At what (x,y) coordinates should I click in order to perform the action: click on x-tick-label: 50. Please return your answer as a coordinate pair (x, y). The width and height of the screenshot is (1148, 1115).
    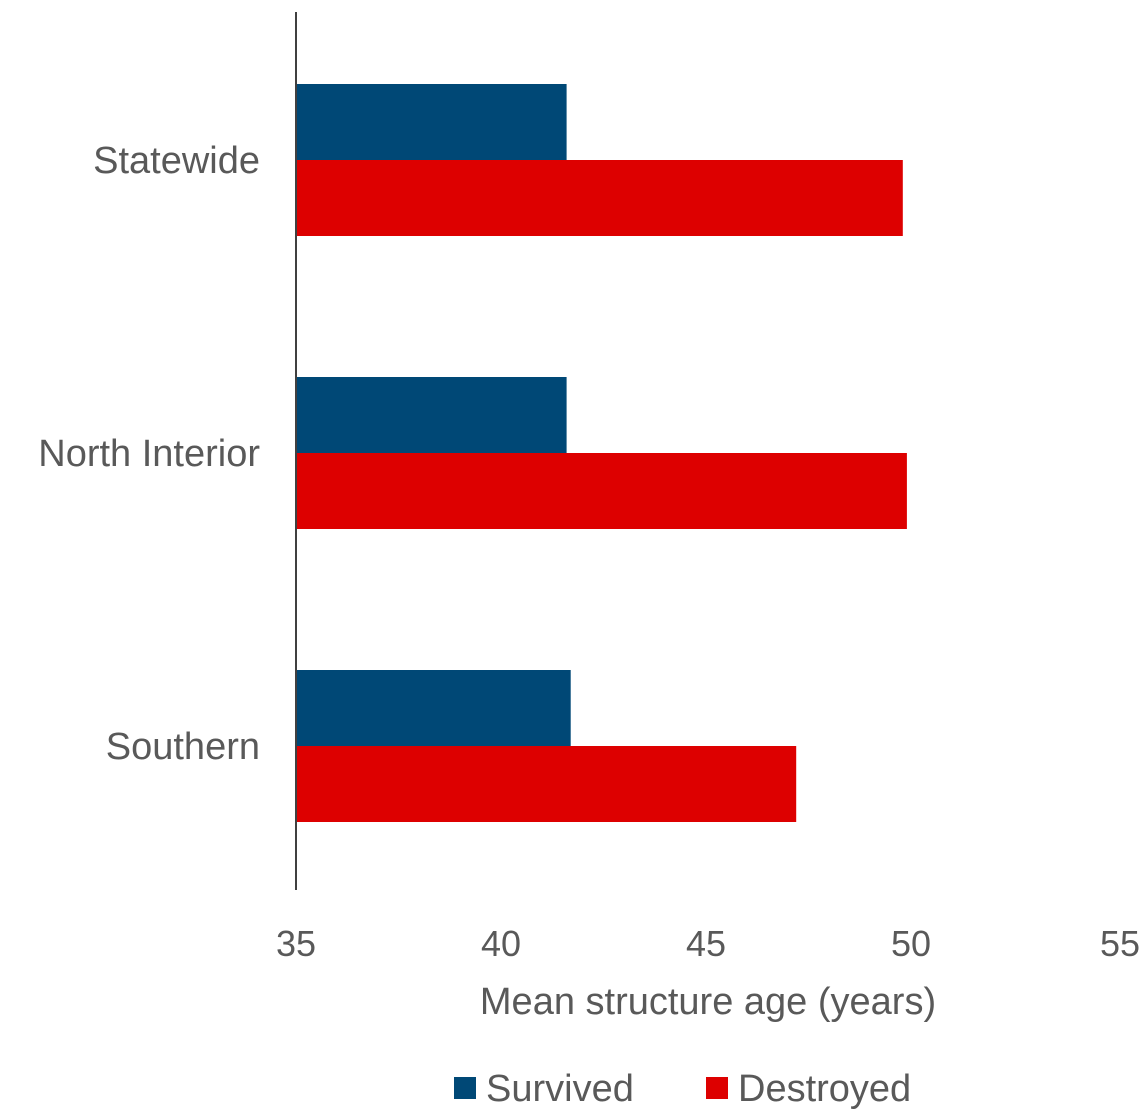
    Looking at the image, I should click on (911, 943).